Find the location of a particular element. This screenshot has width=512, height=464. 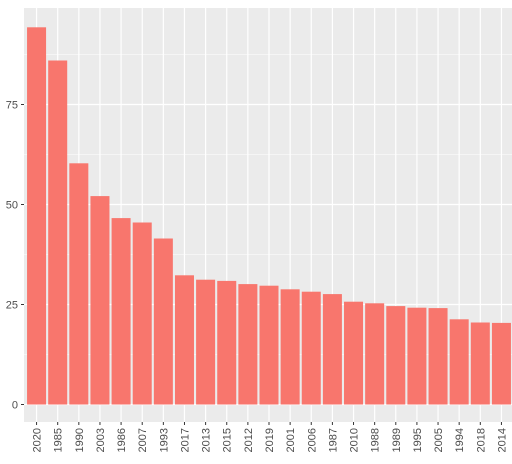

x-tick-label: 2010 is located at coordinates (355, 440).